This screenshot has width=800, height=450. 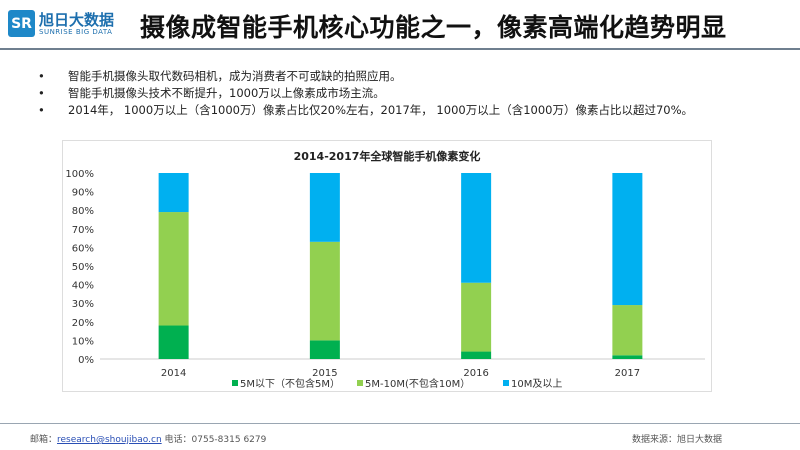 What do you see at coordinates (677, 440) in the screenshot?
I see `data-source: 数据来源：旭日大数据` at bounding box center [677, 440].